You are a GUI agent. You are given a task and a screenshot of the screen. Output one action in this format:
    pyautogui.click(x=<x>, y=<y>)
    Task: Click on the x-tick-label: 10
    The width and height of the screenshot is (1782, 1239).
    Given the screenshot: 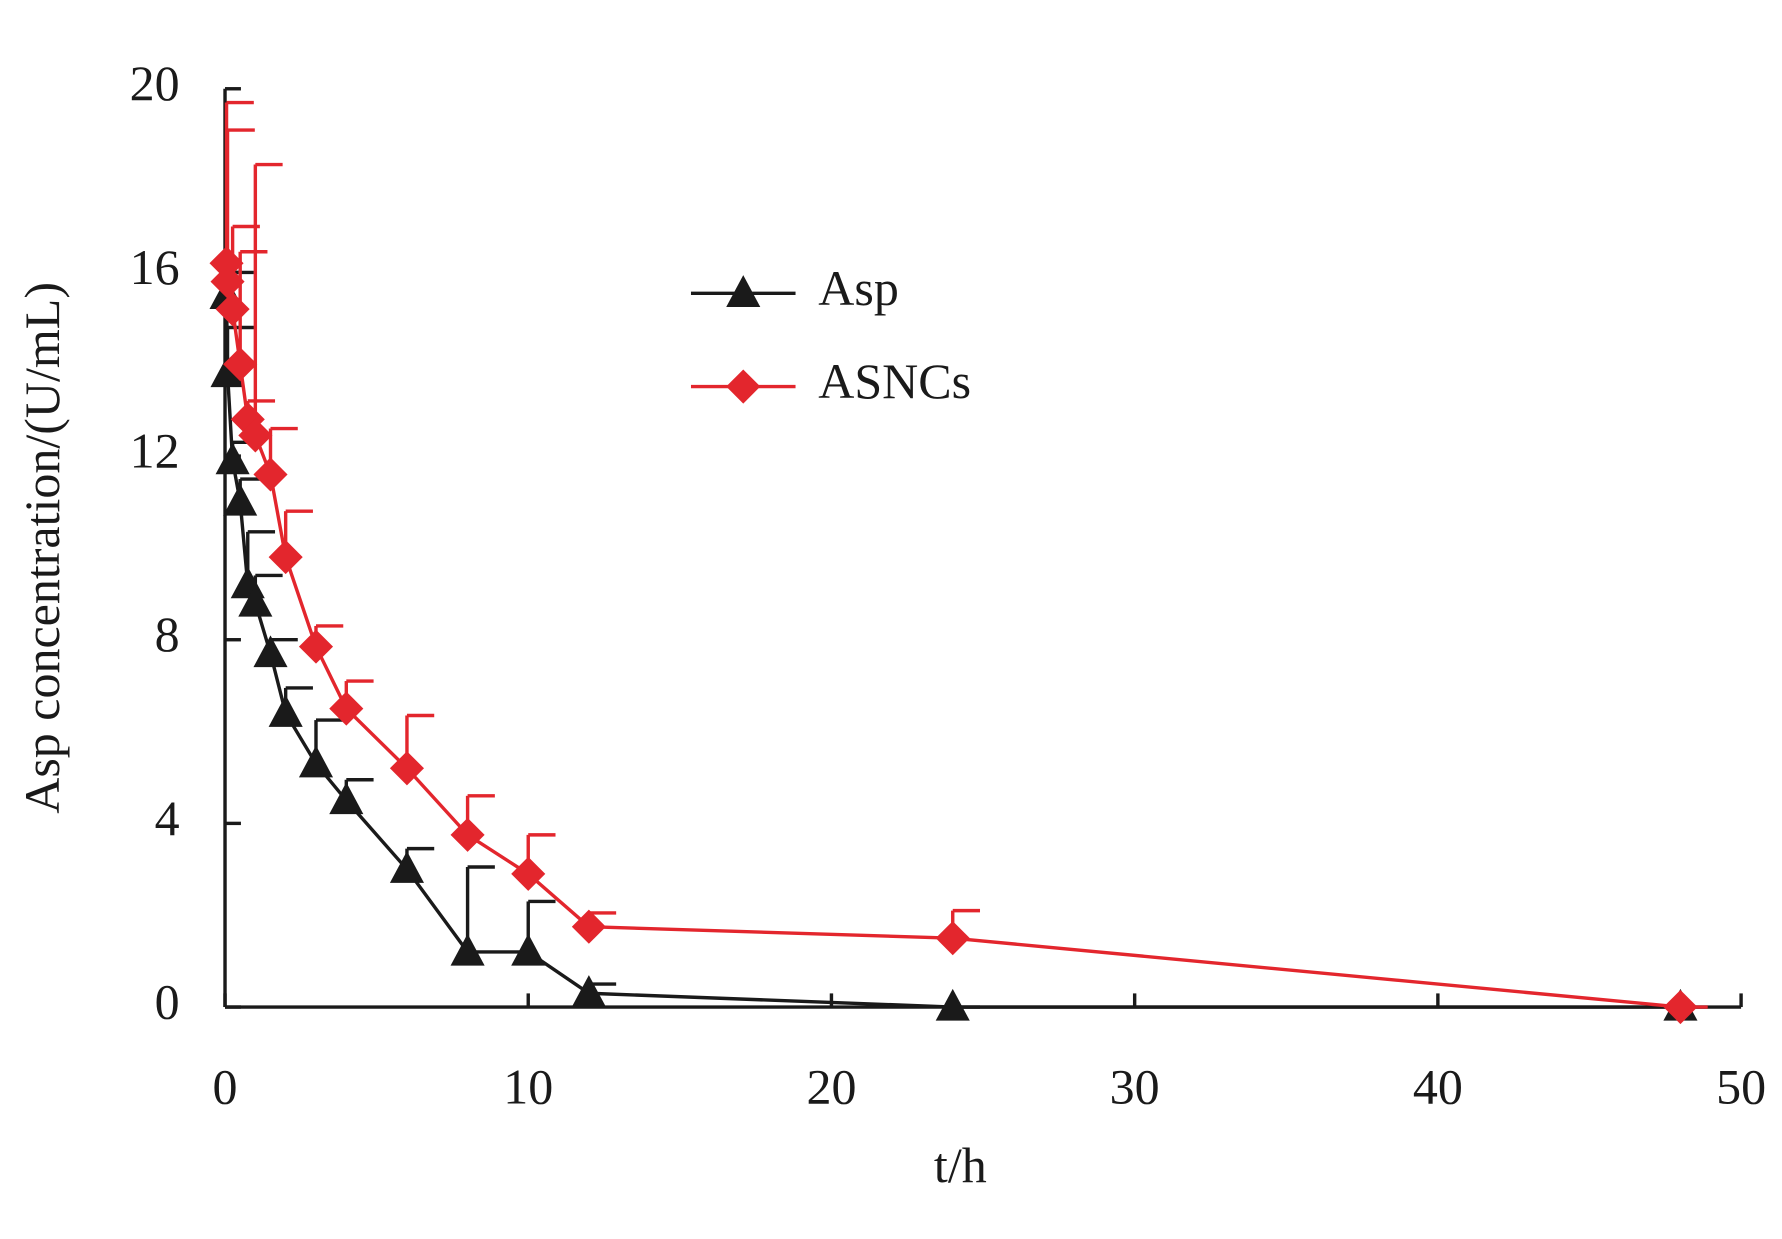 What is the action you would take?
    pyautogui.click(x=528, y=1087)
    